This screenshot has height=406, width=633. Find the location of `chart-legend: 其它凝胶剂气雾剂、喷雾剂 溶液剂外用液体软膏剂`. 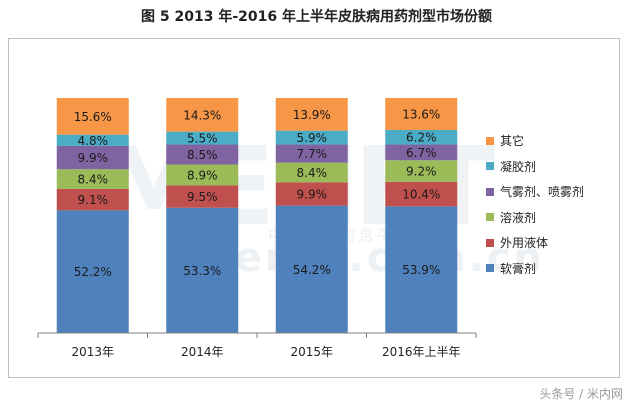

chart-legend: 其它凝胶剂气雾剂、喷雾剂 溶液剂外用液体软膏剂 is located at coordinates (535, 204).